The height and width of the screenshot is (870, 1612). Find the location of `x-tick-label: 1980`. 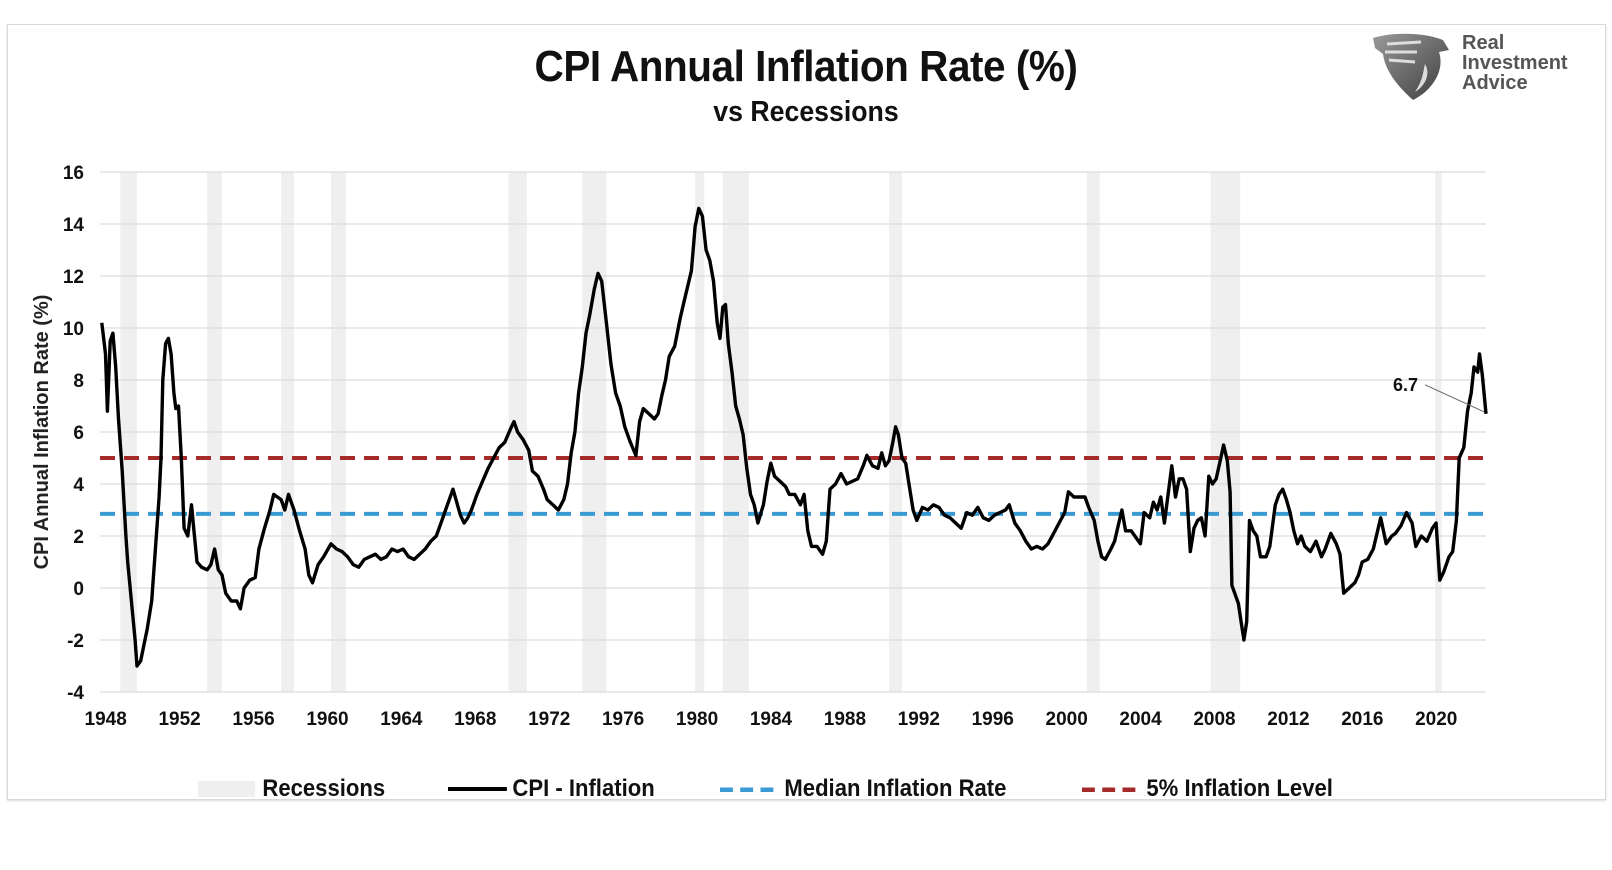

x-tick-label: 1980 is located at coordinates (697, 719).